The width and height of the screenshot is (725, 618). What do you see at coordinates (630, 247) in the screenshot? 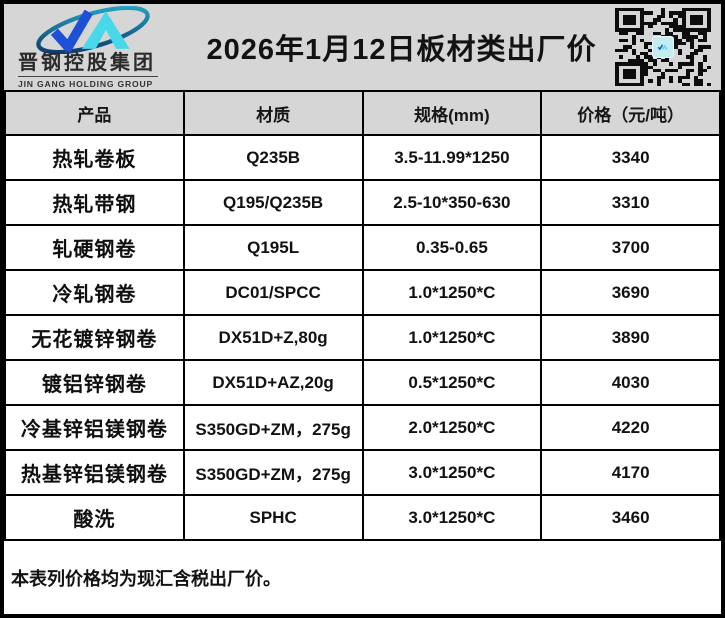
I see `price-cell: 3700` at bounding box center [630, 247].